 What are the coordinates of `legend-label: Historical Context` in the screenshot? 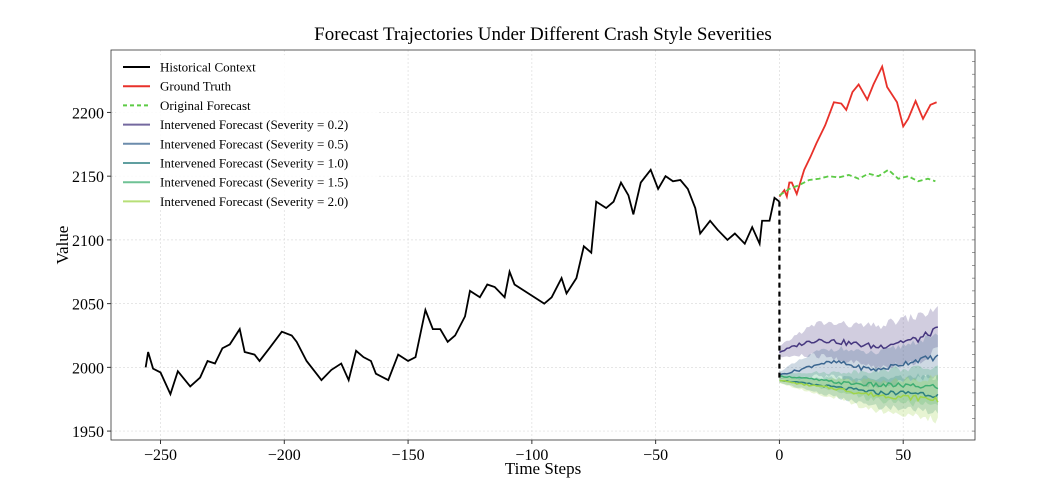 It's located at (208, 67).